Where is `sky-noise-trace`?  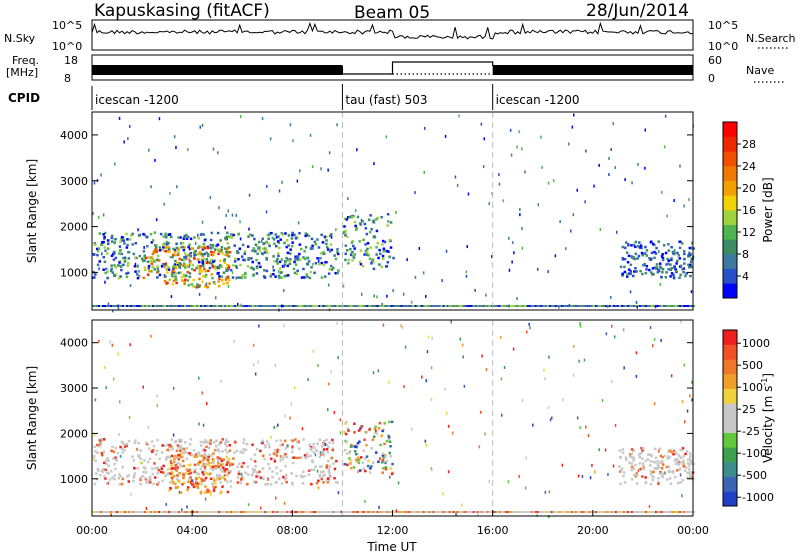 sky-noise-trace is located at coordinates (392, 35).